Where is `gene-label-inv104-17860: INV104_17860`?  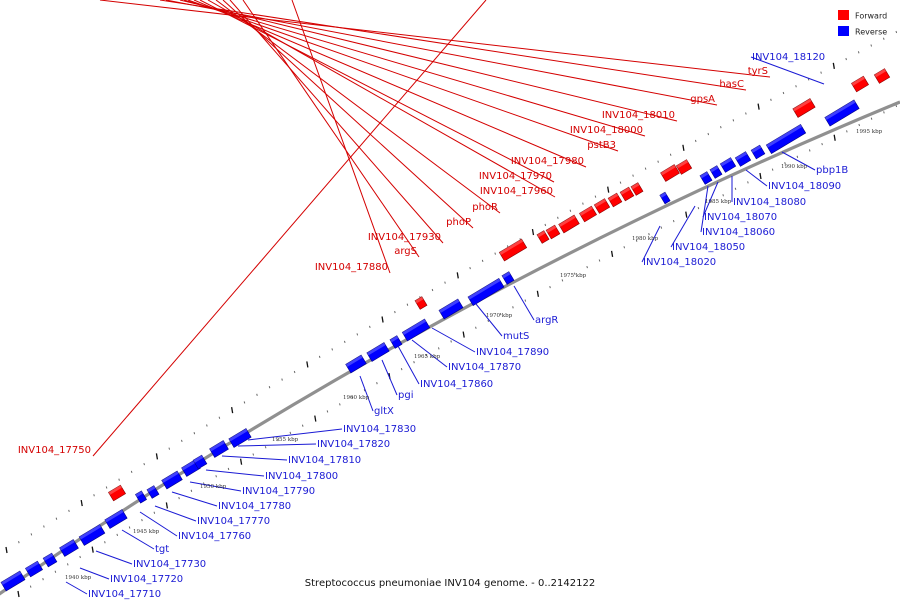
gene-label-inv104-17860: INV104_17860 is located at coordinates (456, 384).